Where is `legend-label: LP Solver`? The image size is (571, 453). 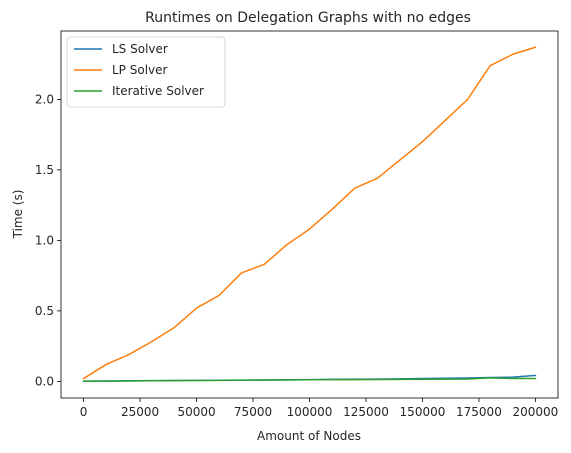
legend-label: LP Solver is located at coordinates (140, 70).